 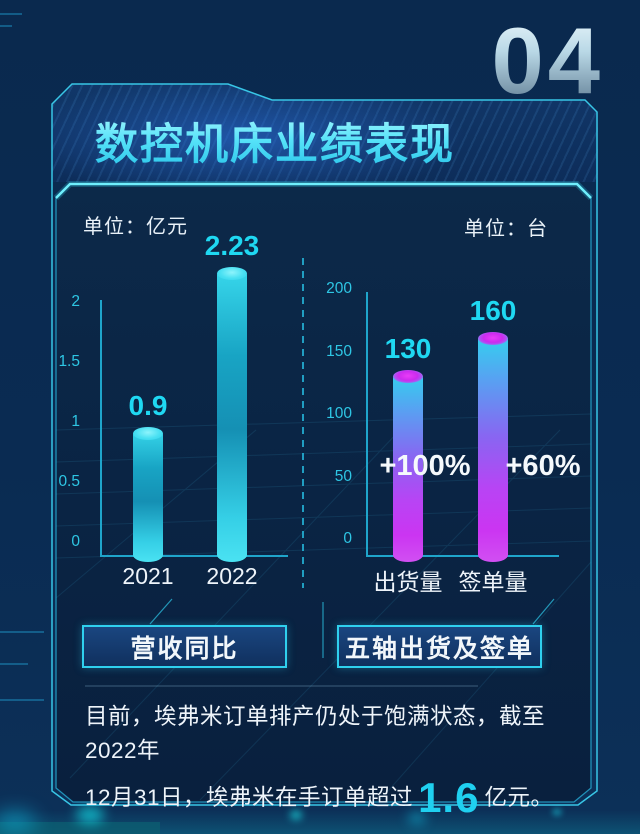 What do you see at coordinates (315, 733) in the screenshot?
I see `summary-line1: 目前，埃弗米订单排产仍处于饱满状态，截至2022年` at bounding box center [315, 733].